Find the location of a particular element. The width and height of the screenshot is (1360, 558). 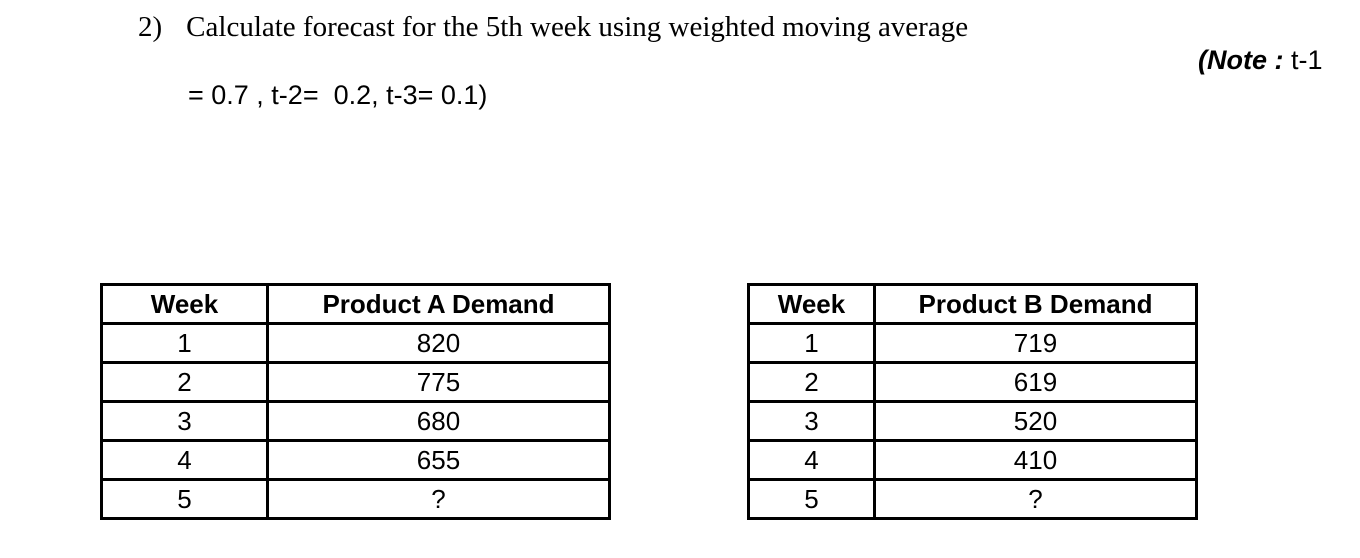

table-header-row: Week Product A Demand is located at coordinates (355, 304).